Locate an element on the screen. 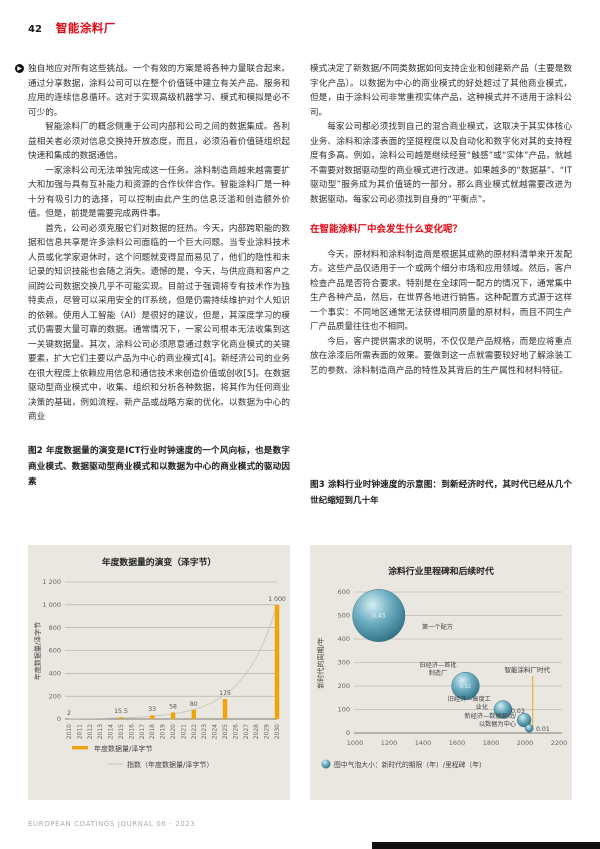  svg-text: 2000 is located at coordinates (525, 743).